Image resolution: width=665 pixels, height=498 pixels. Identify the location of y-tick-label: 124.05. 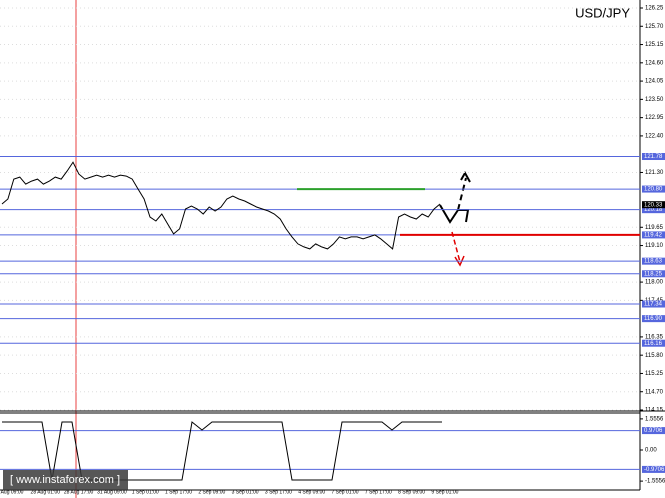
(654, 82).